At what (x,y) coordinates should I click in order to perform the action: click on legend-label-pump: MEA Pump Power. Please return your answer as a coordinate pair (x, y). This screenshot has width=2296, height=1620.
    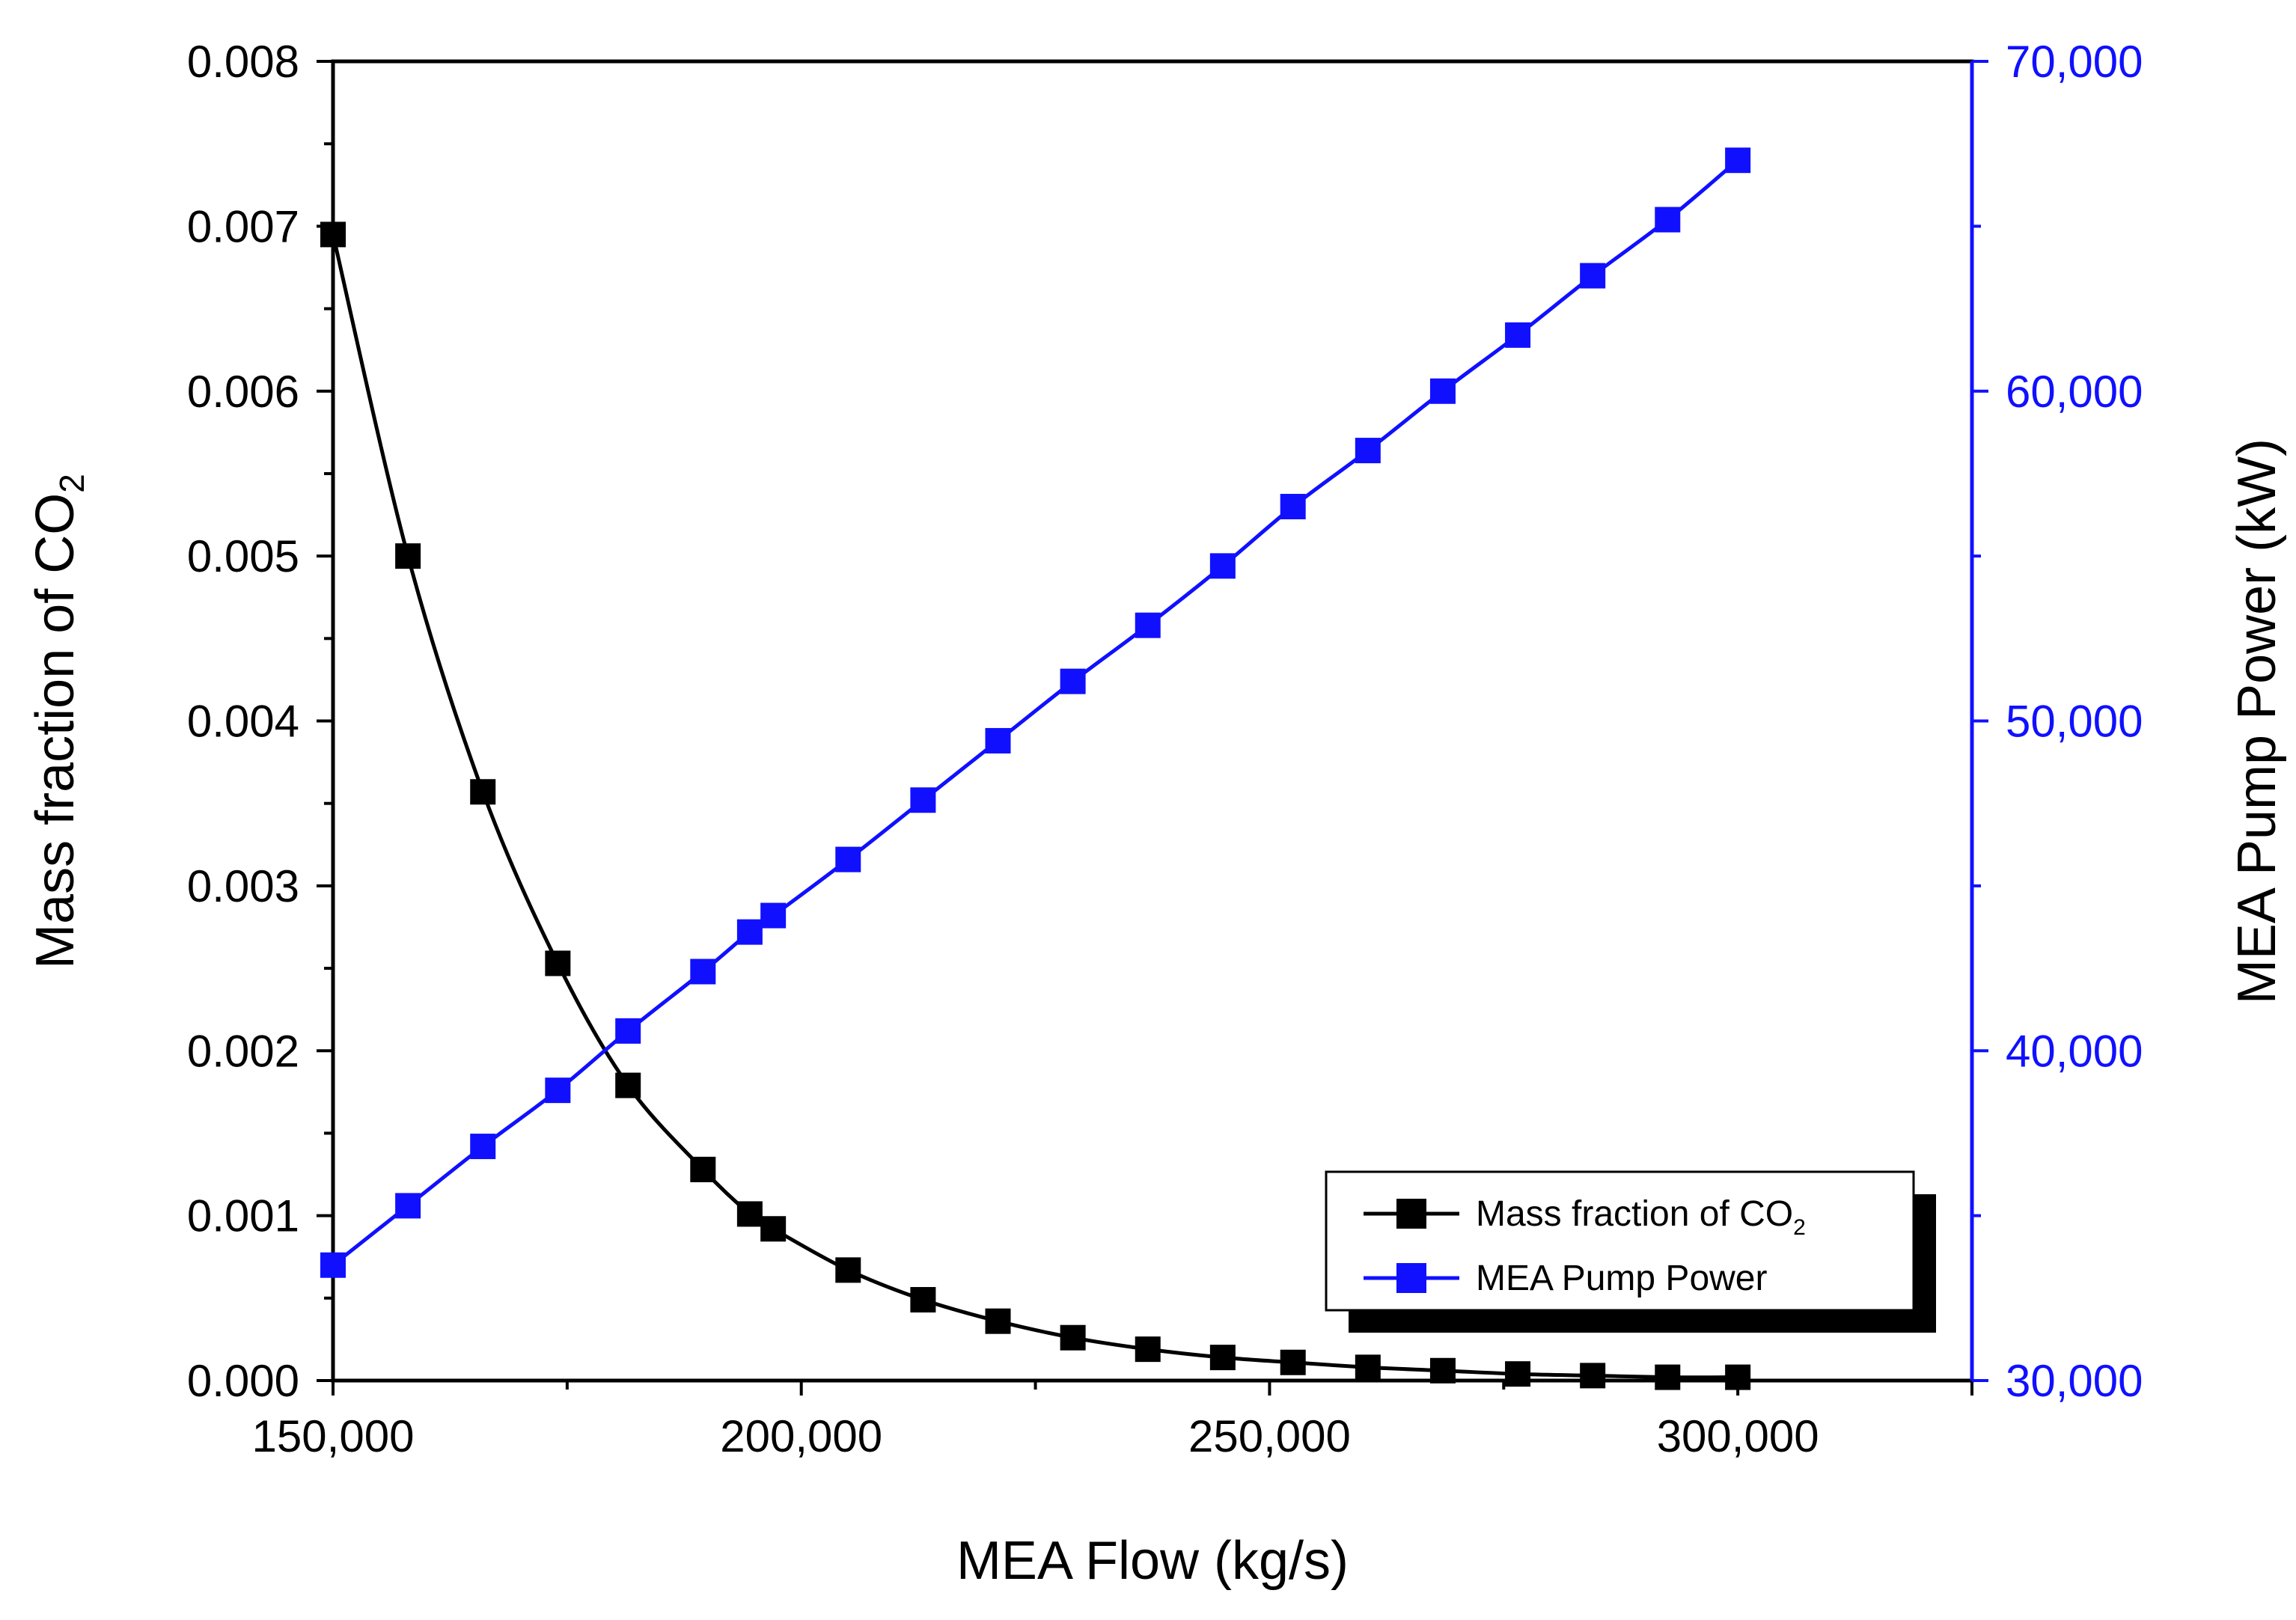
    Looking at the image, I should click on (1622, 1278).